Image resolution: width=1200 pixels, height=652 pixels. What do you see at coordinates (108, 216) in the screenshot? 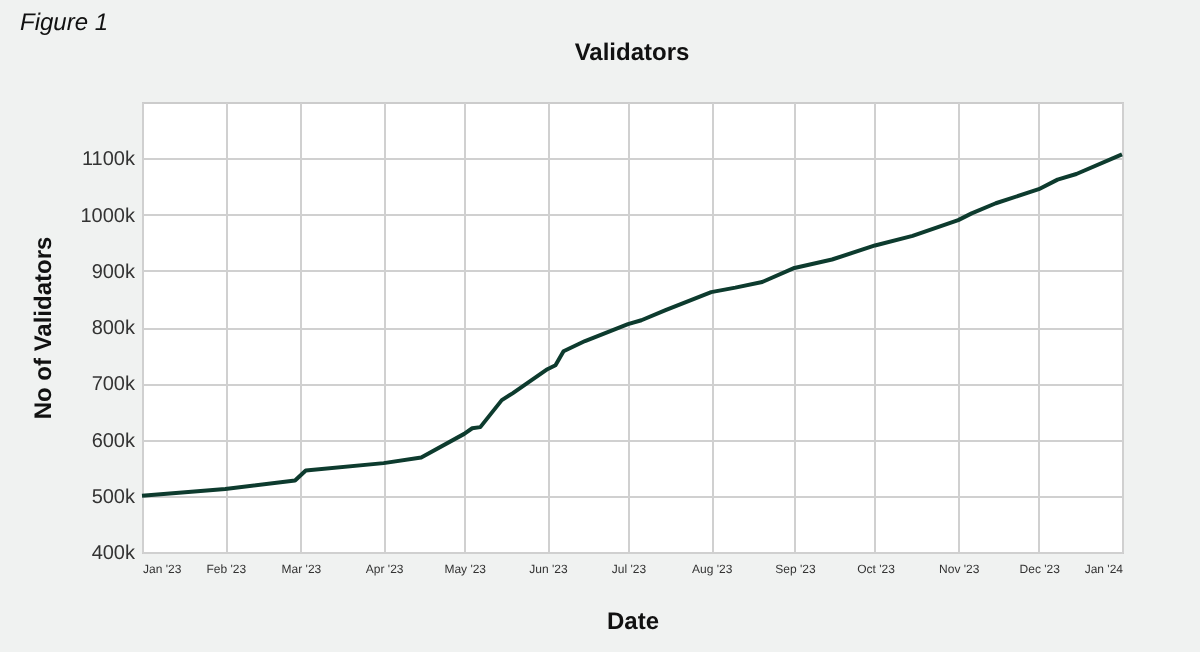
I see `y-tick-label: 1000k` at bounding box center [108, 216].